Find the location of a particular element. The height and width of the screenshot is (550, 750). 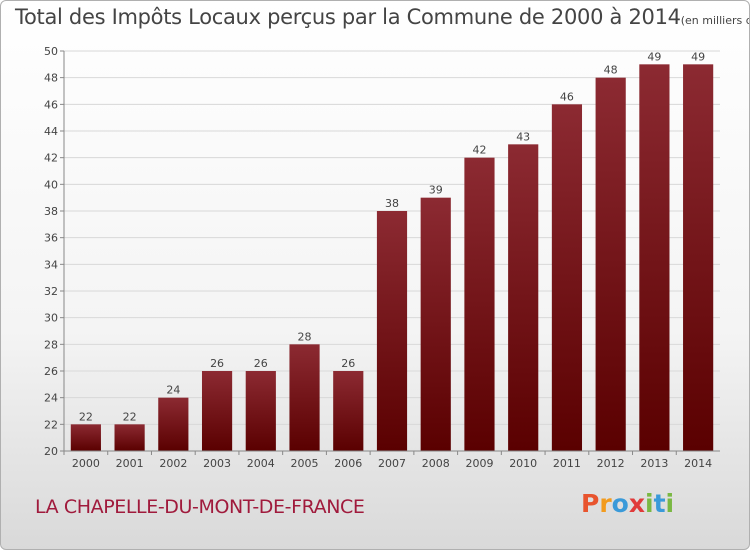

x-tick-label: 2011 is located at coordinates (567, 463).